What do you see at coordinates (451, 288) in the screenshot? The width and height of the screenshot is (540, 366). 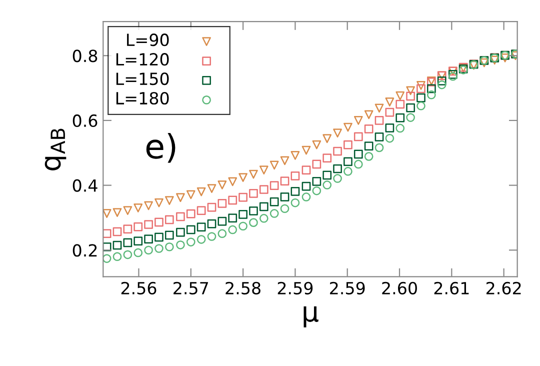 I see `x-tick-label: 2.61` at bounding box center [451, 288].